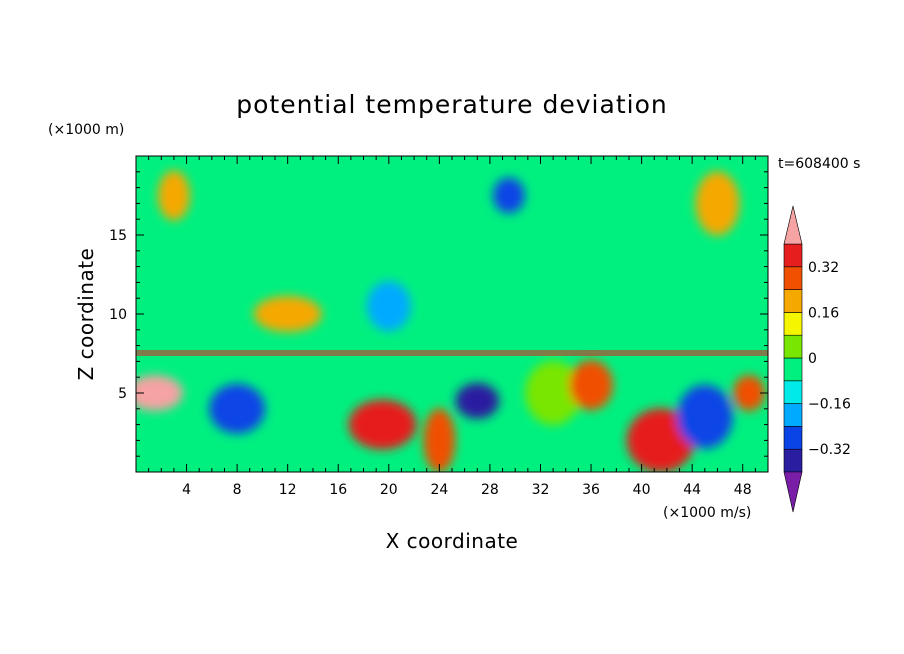  Describe the element at coordinates (793, 225) in the screenshot. I see `colorbar-top-extension` at that location.